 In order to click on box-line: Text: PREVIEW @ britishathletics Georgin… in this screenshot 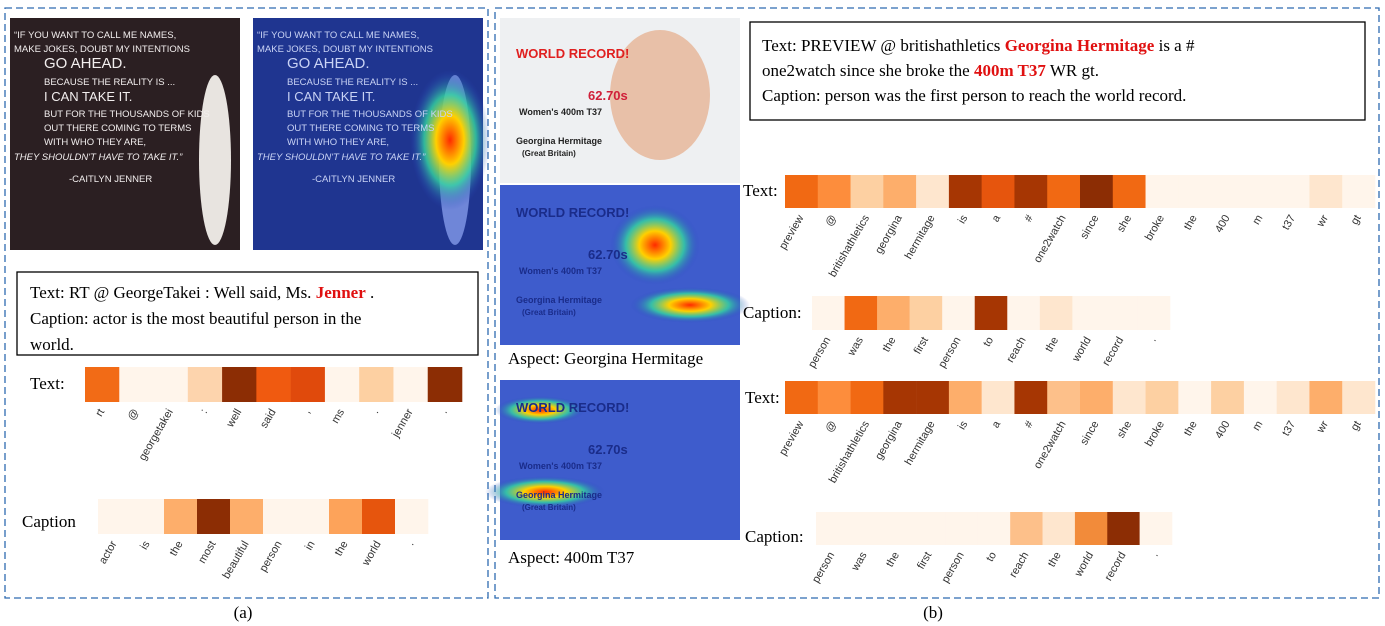, I will do `click(978, 45)`.